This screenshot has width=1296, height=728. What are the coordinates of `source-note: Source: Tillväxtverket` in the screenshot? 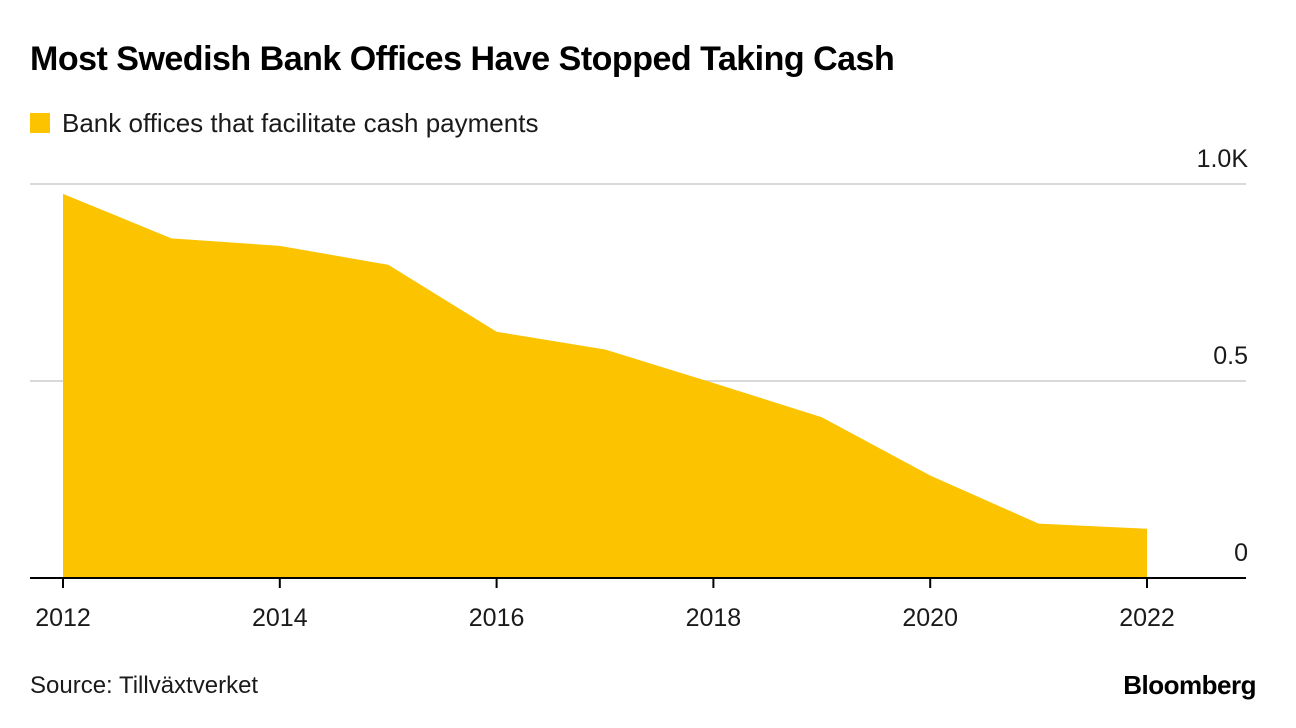 It's located at (144, 685).